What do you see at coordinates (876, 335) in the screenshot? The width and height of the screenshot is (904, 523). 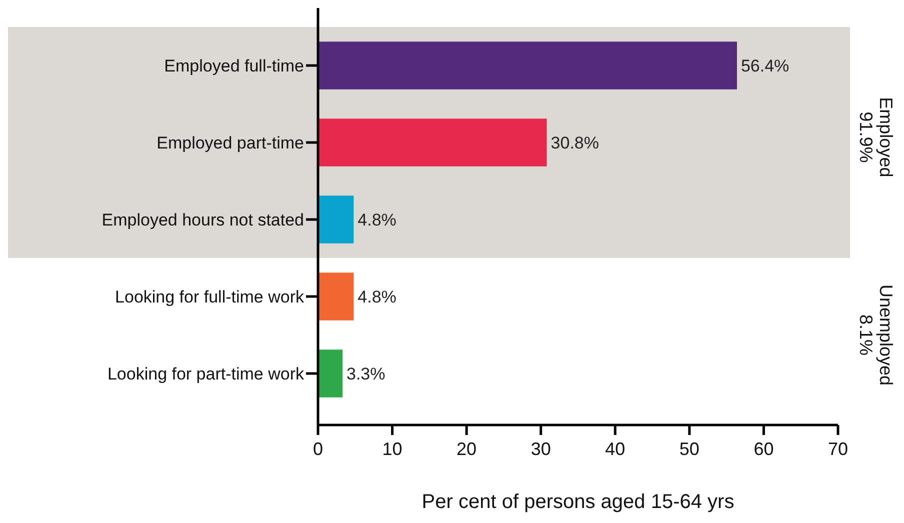 I see `text: Unemployed 8.1%` at bounding box center [876, 335].